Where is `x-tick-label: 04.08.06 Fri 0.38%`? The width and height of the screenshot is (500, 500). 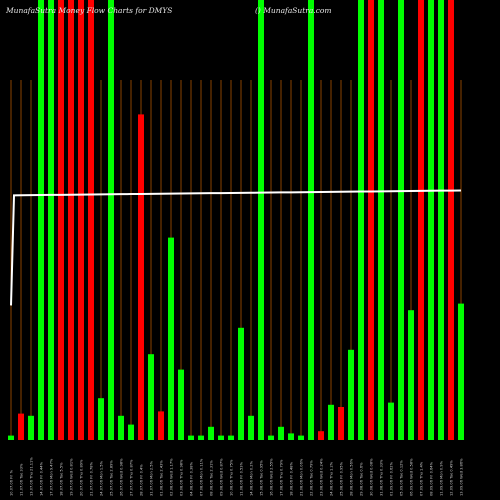 x-tick-label: 04.08.06 Fri 0.38% is located at coordinates (192, 478).